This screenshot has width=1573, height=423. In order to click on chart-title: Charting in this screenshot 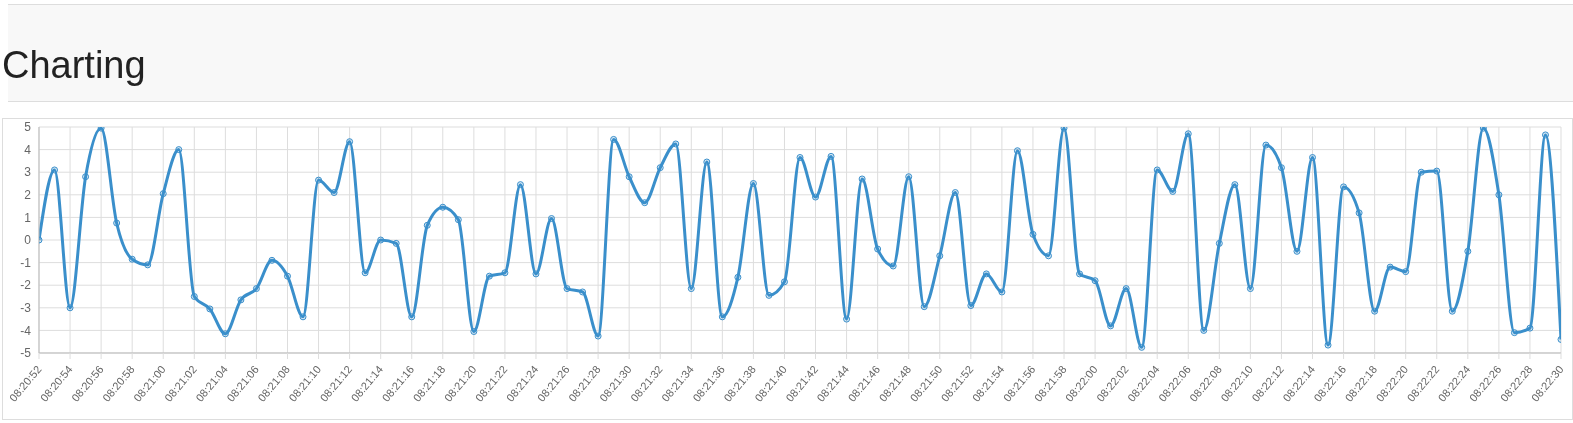, I will do `click(74, 65)`.